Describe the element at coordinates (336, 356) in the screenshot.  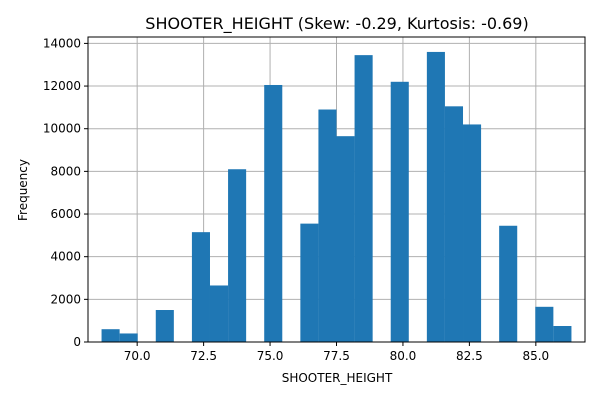
I see `x-tick-label-3: 77.5` at that location.